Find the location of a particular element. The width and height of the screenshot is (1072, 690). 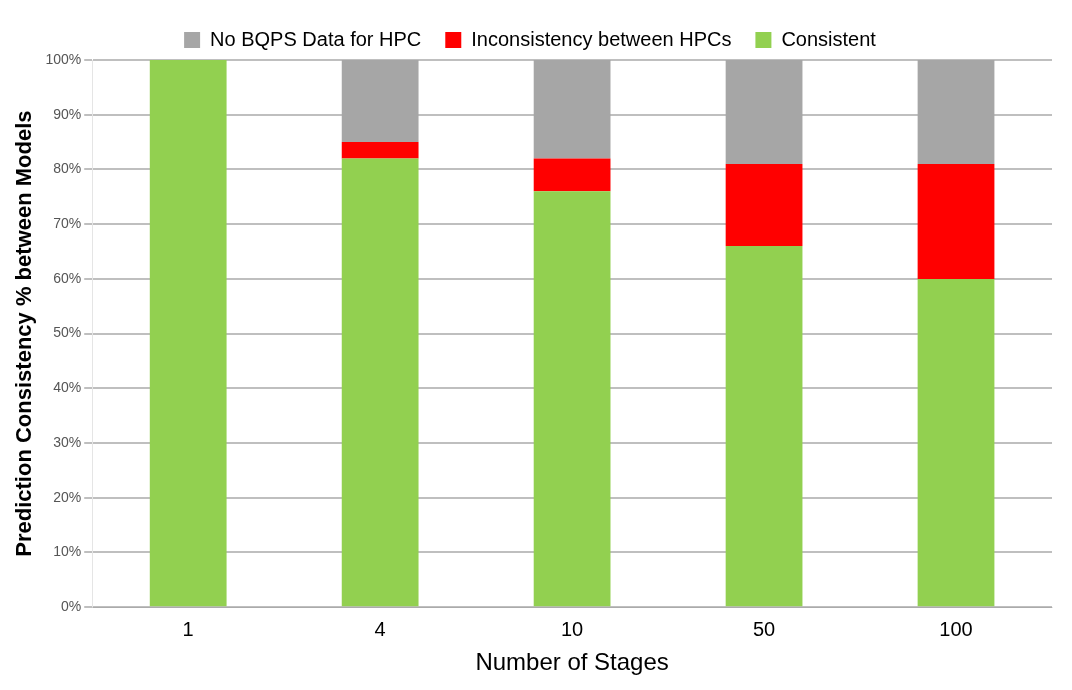

x-tick-label: 100 is located at coordinates (956, 628).